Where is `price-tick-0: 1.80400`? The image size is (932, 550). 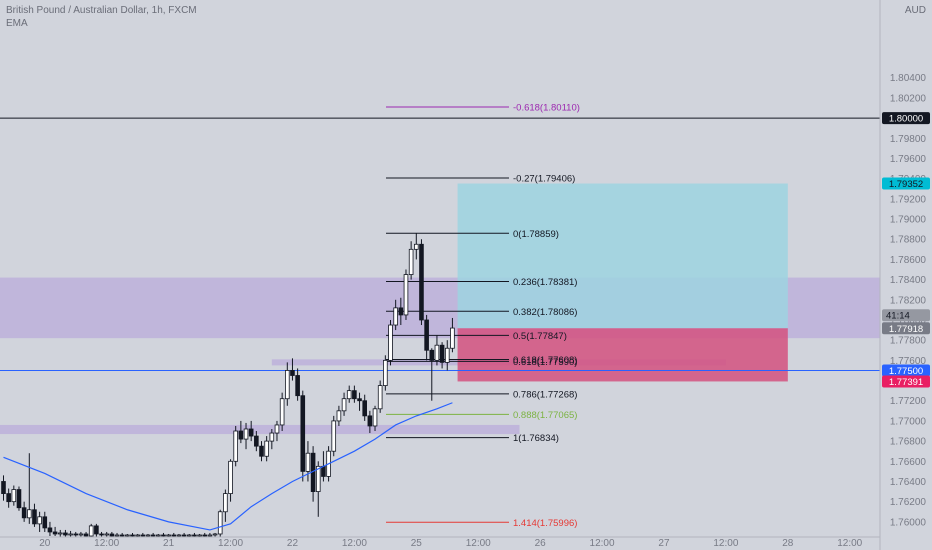
price-tick-0: 1.80400 is located at coordinates (908, 78).